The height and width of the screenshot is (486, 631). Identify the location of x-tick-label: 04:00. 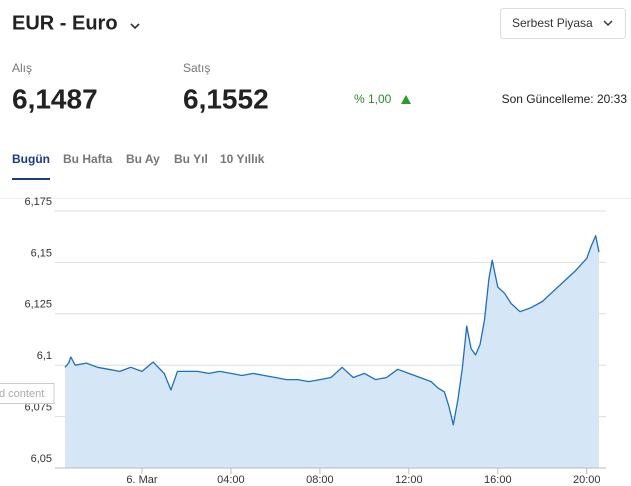
(231, 480).